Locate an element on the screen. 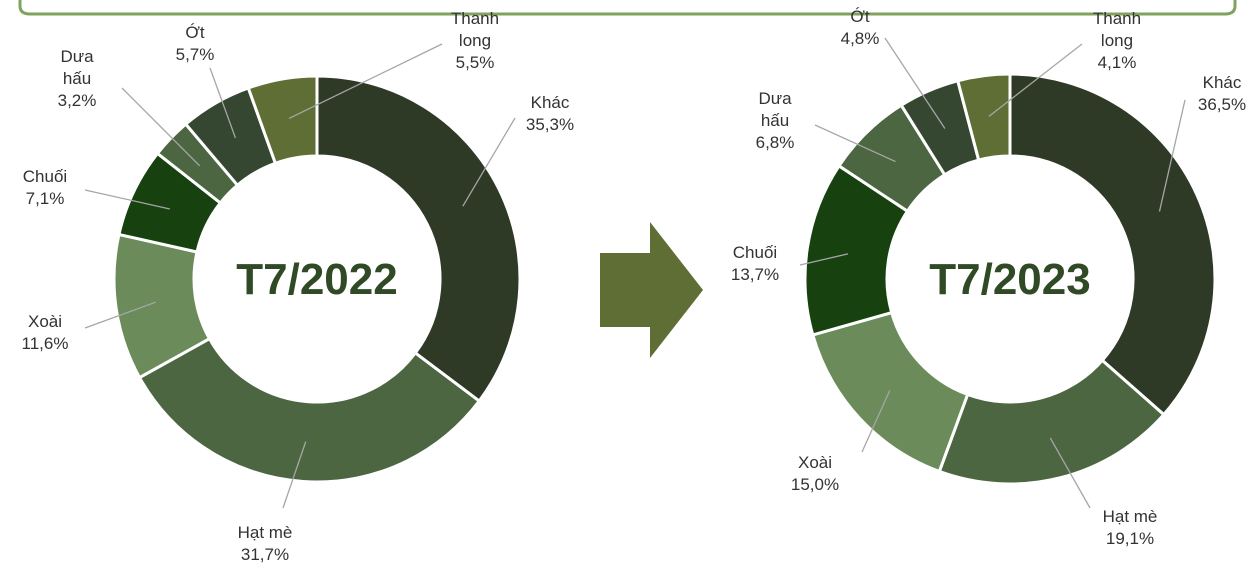  value-label: 31,7% is located at coordinates (265, 554).